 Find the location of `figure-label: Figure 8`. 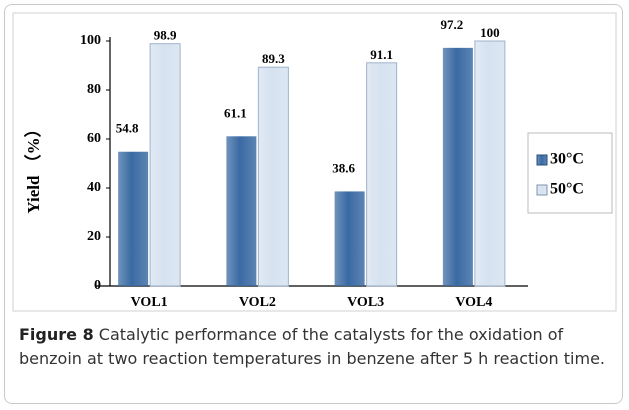

figure-label: Figure 8 is located at coordinates (56, 334).